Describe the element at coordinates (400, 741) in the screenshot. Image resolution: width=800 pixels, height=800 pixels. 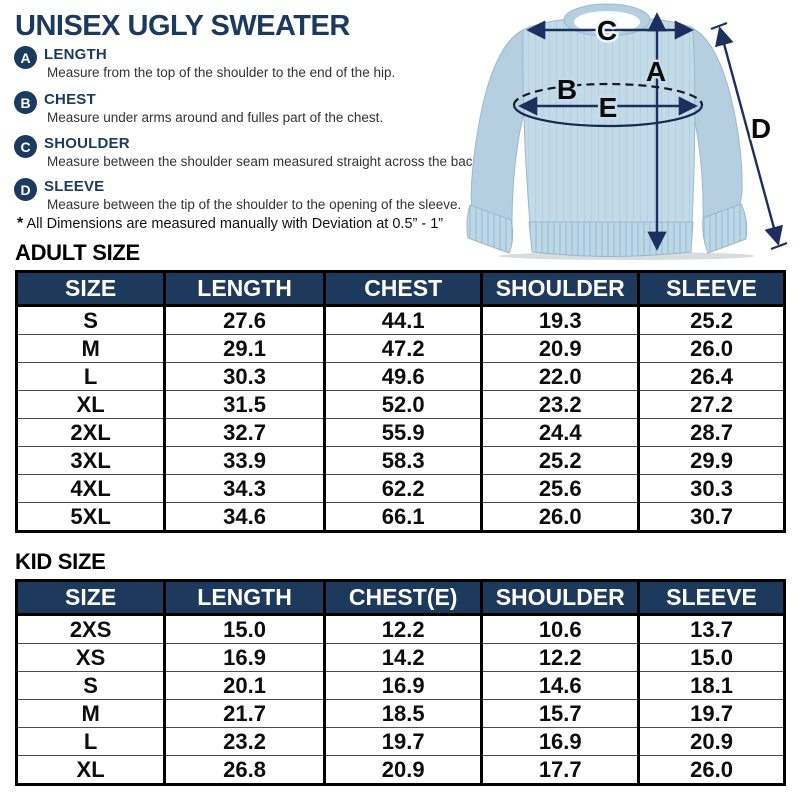
I see `table-row: L 23.2 19.7 16.9 20.9` at that location.